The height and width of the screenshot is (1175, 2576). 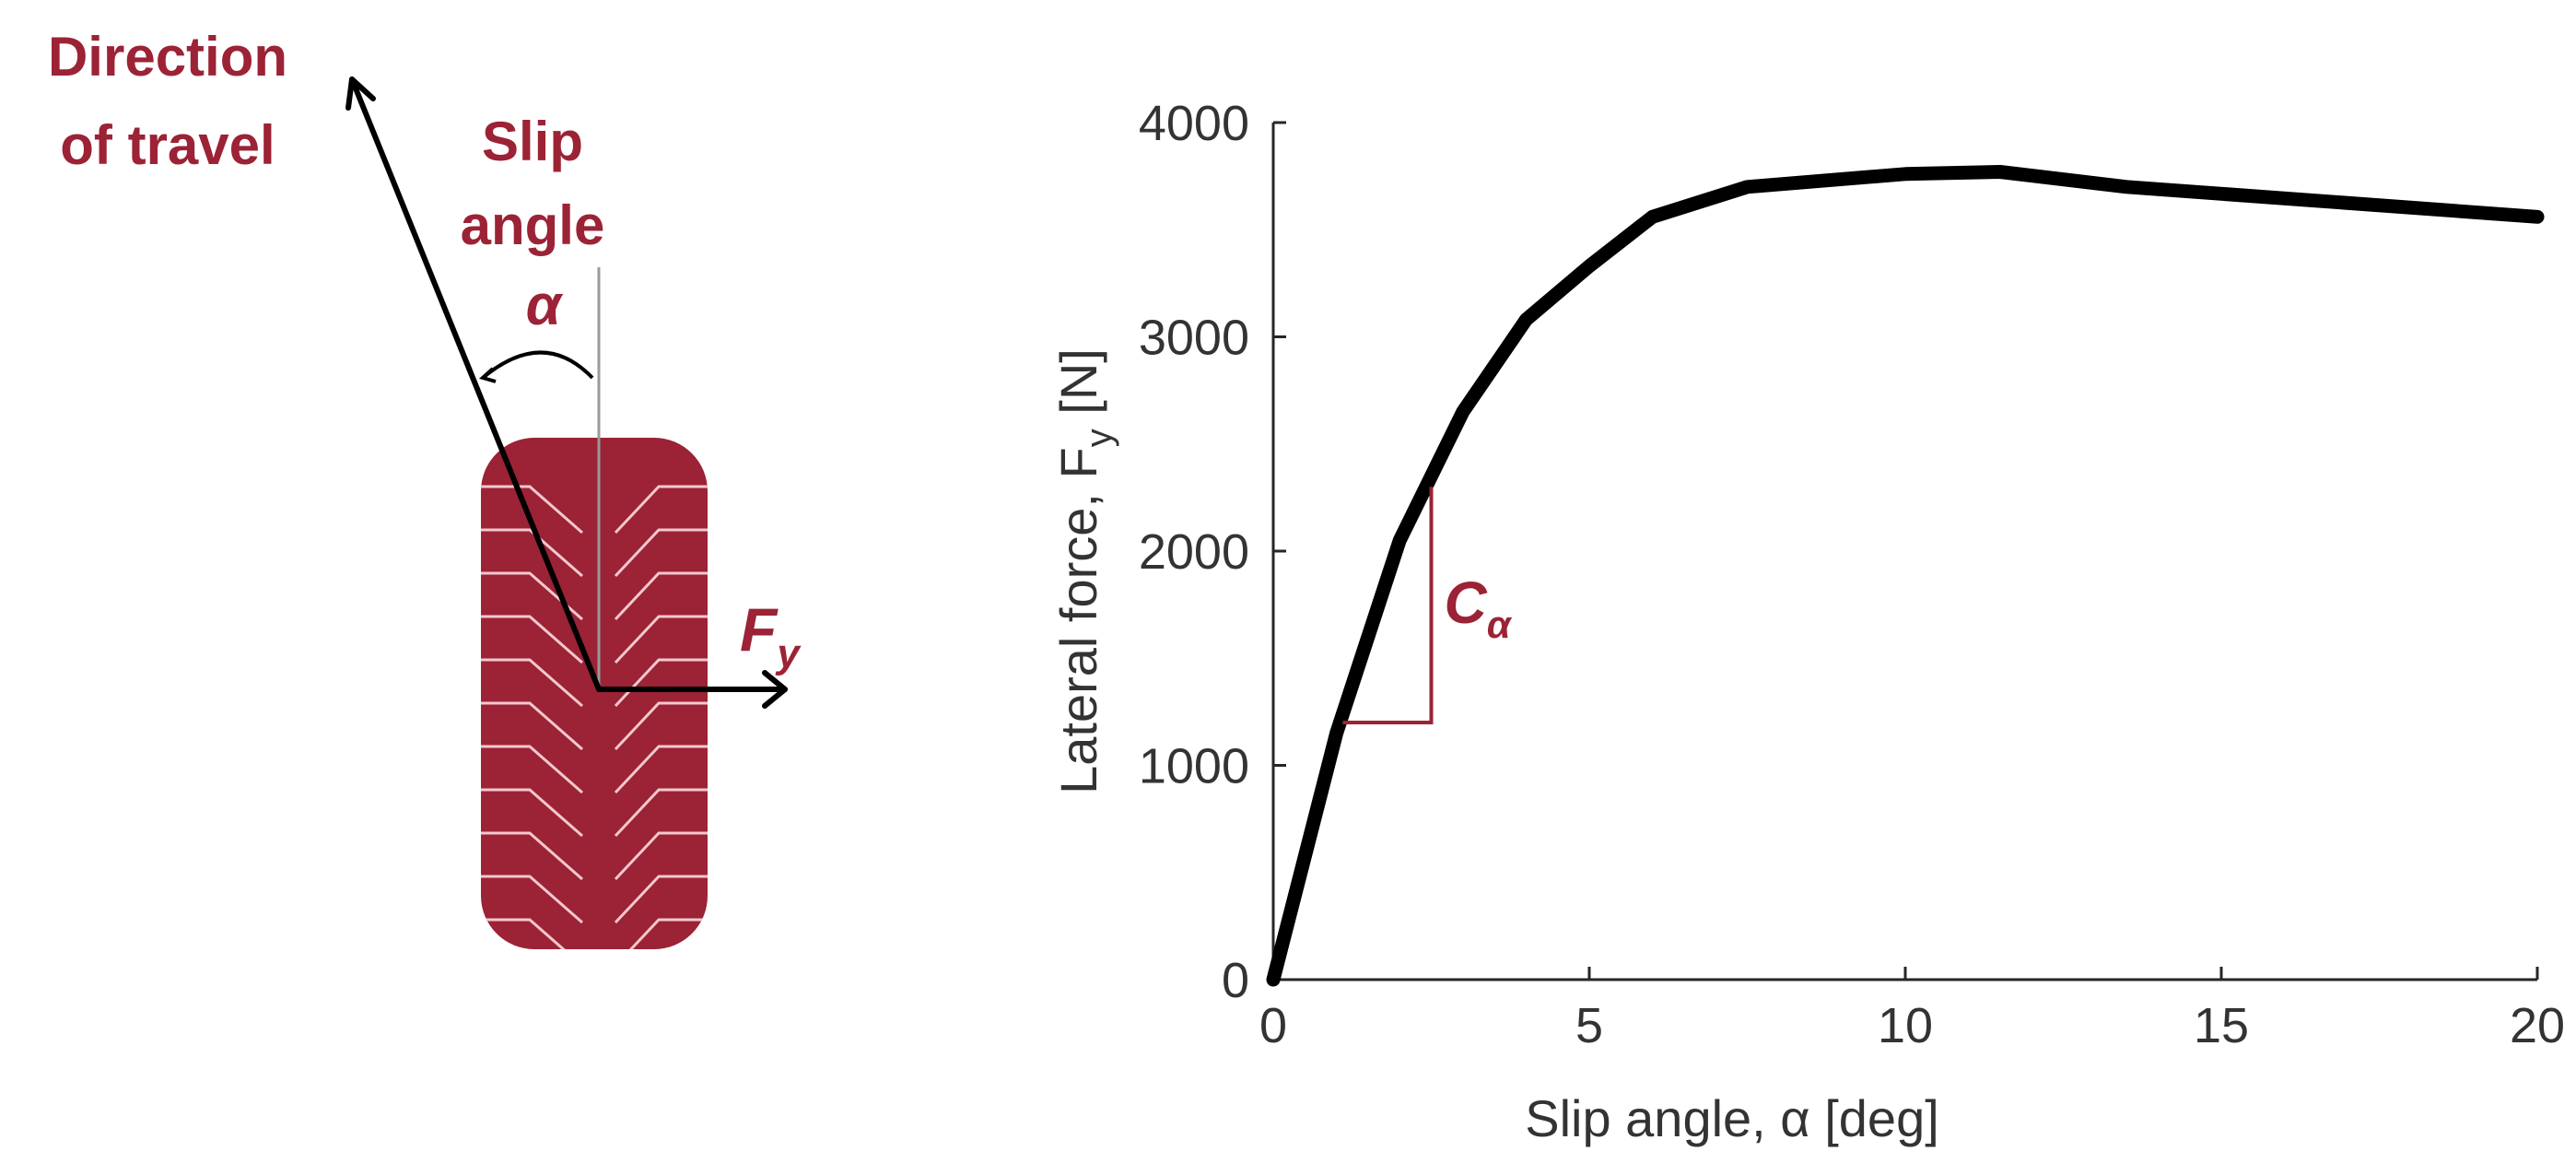 What do you see at coordinates (2537, 1025) in the screenshot?
I see `x-tick-label: 20` at bounding box center [2537, 1025].